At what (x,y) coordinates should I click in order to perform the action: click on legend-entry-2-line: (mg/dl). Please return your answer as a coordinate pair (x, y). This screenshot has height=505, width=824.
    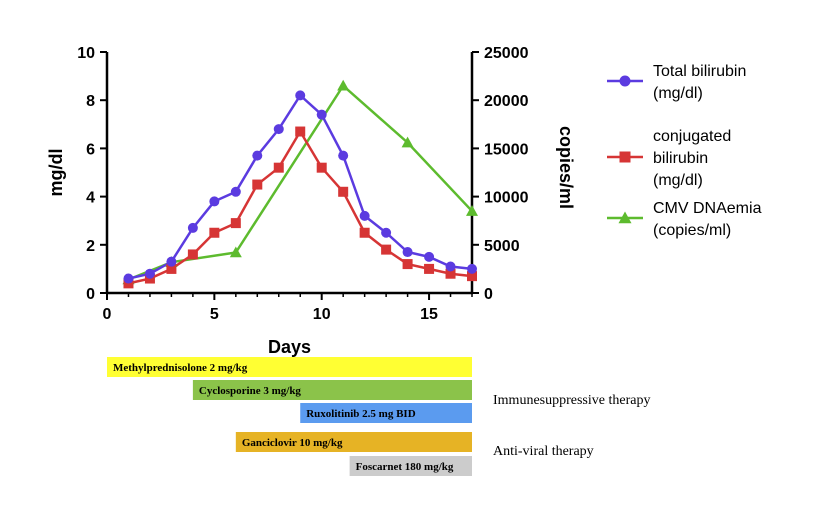
    Looking at the image, I should click on (678, 180).